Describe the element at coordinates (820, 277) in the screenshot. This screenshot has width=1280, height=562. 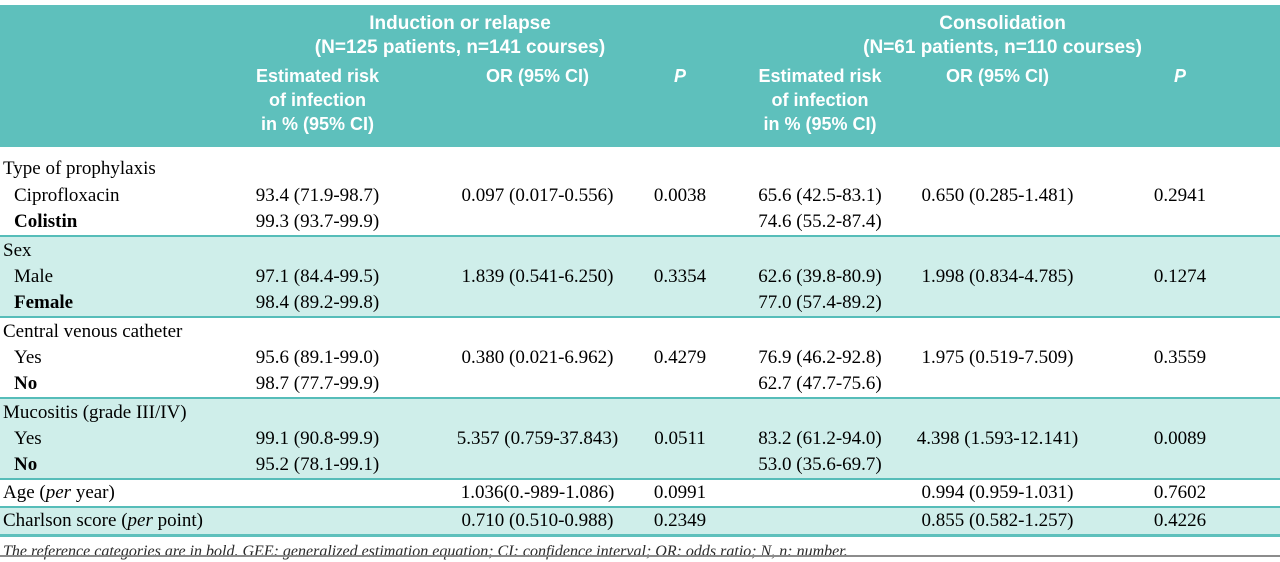
I see `cell-er-consolidation: 62.6 (39.8-80.9)` at that location.